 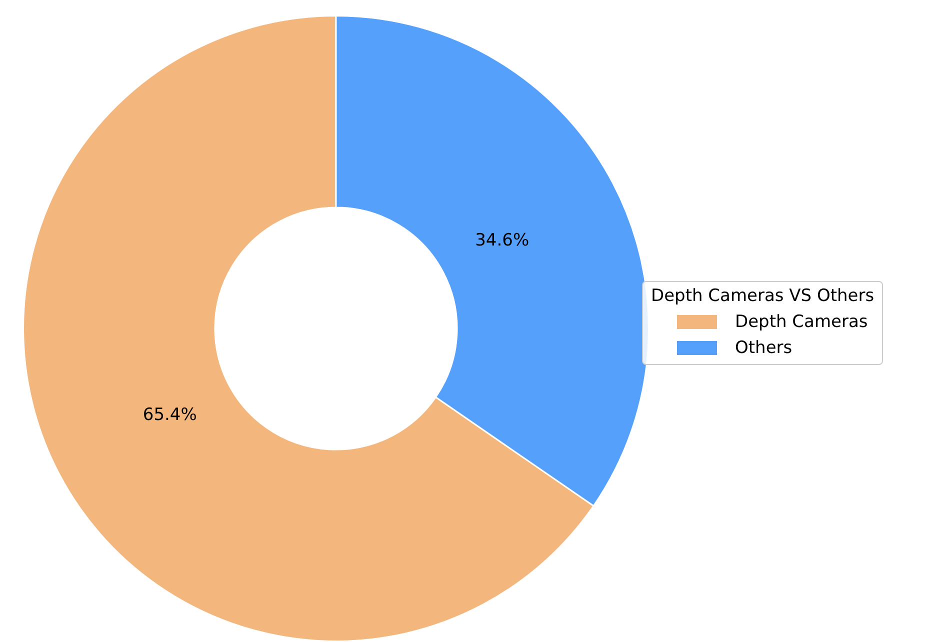 I want to click on legend-title: Depth Cameras VS Others, so click(x=762, y=296).